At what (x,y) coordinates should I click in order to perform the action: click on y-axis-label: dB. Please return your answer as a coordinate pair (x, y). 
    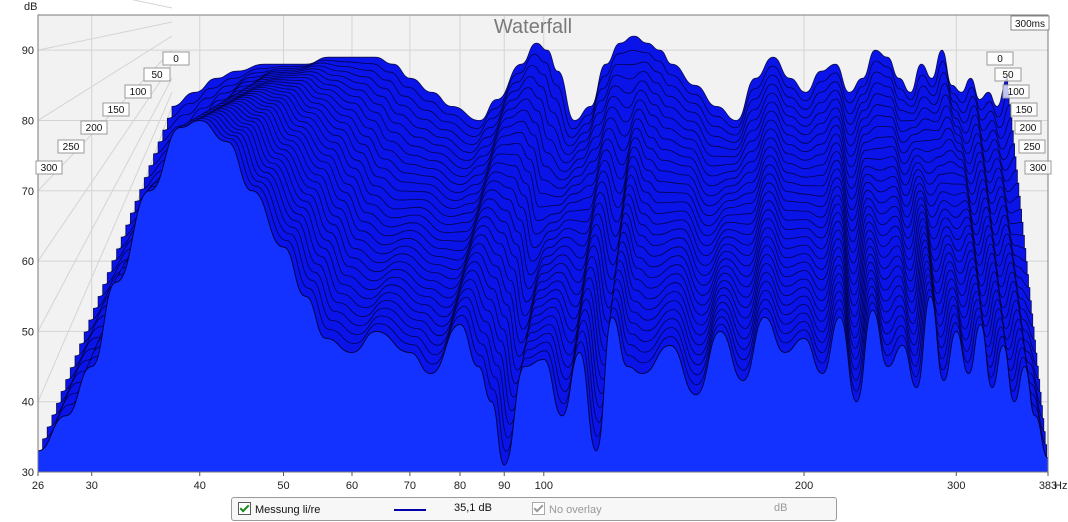
    Looking at the image, I should click on (30, 7).